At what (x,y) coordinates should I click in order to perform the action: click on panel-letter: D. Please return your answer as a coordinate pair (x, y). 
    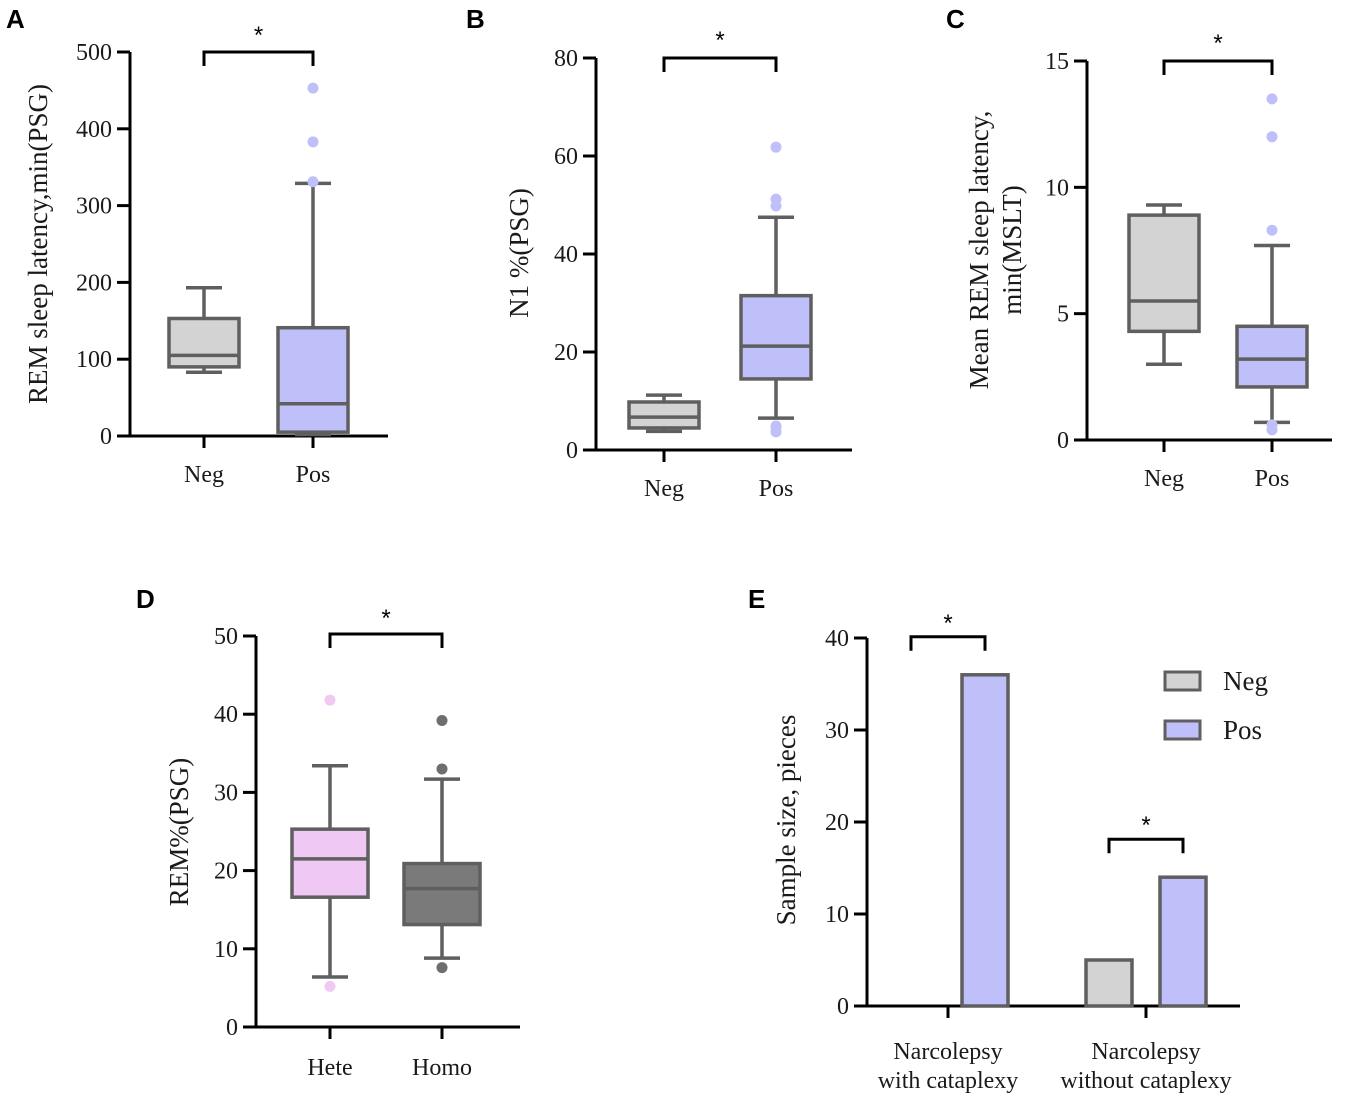
    Looking at the image, I should click on (145, 599).